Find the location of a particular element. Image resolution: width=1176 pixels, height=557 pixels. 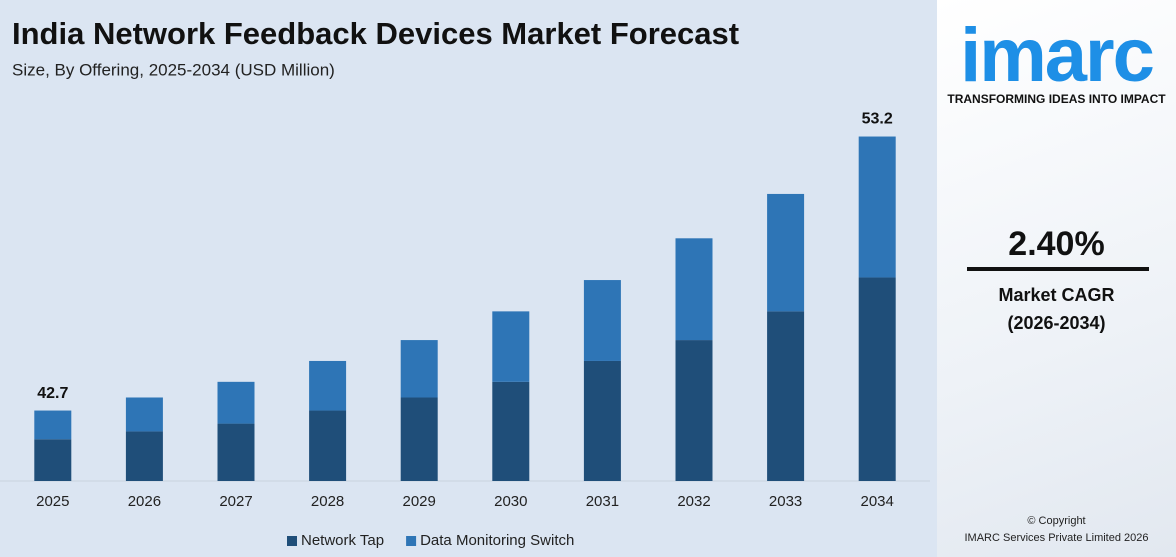

total-label: 42.7 is located at coordinates (52, 393).